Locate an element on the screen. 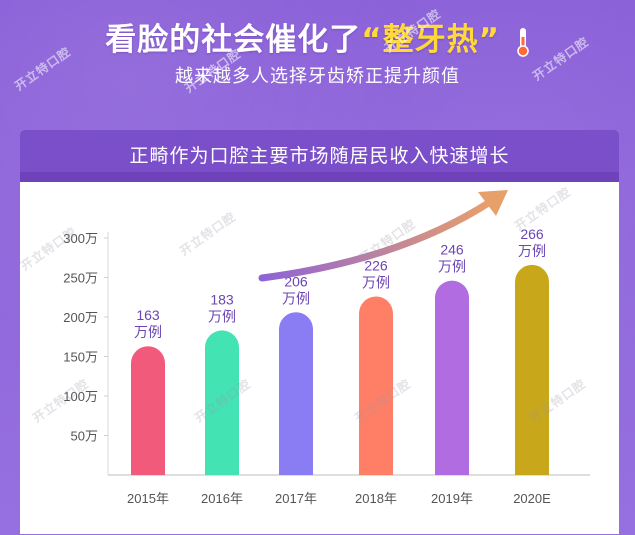  trend-arrow-head is located at coordinates (493, 203).